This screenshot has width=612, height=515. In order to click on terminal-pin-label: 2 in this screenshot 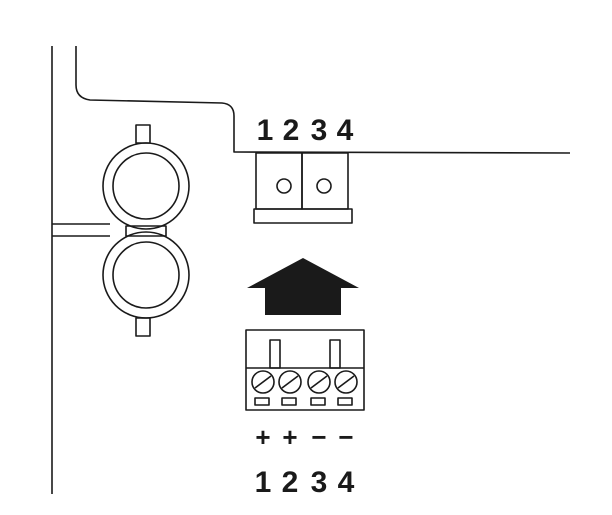, I will do `click(290, 482)`.